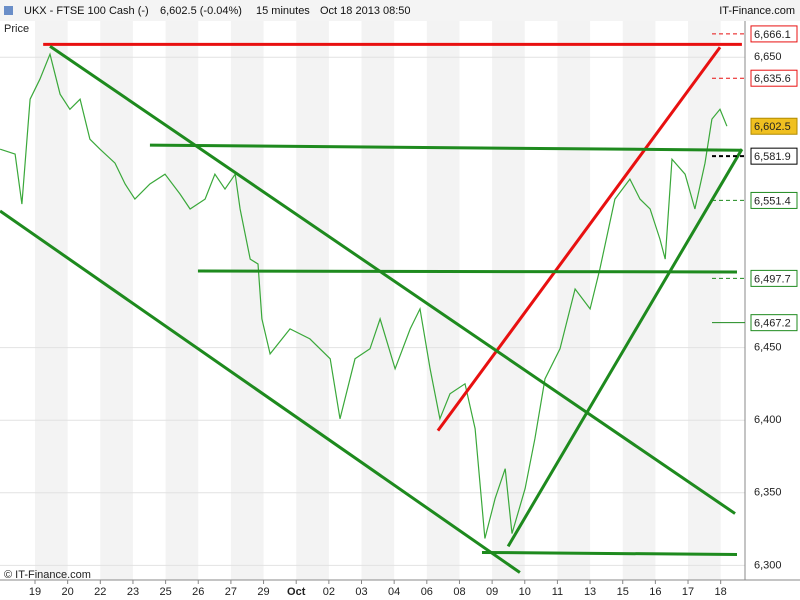 Image resolution: width=800 pixels, height=600 pixels. I want to click on y-tick-label: 6,650, so click(768, 57).